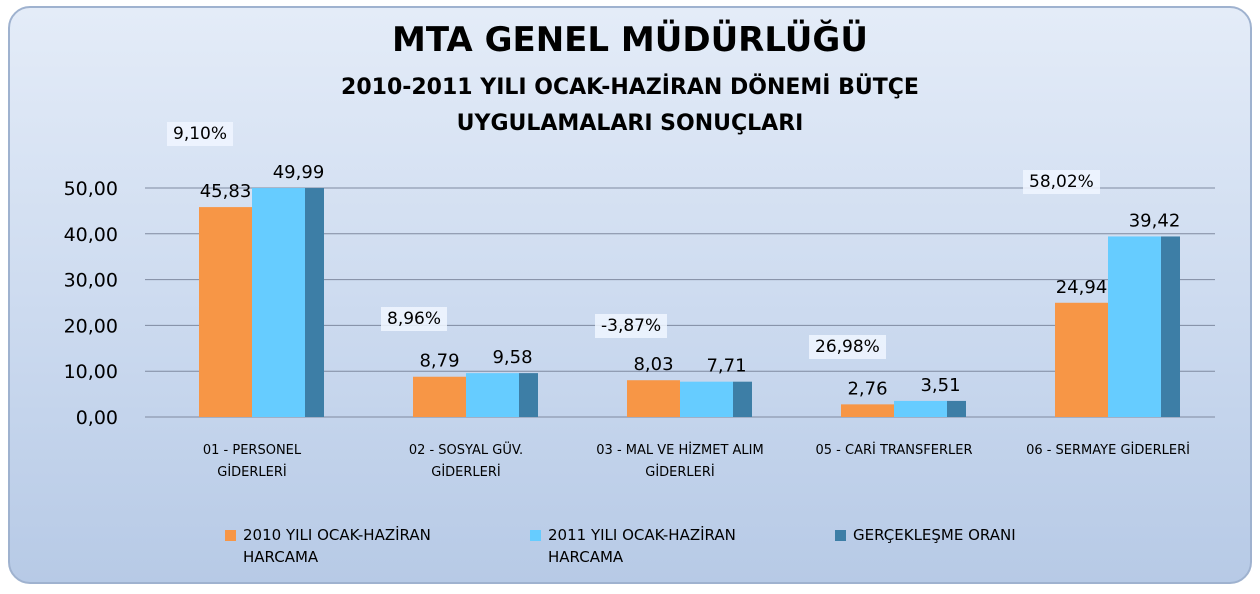 Image resolution: width=1260 pixels, height=594 pixels. Describe the element at coordinates (299, 172) in the screenshot. I see `value-label: 49,99` at that location.